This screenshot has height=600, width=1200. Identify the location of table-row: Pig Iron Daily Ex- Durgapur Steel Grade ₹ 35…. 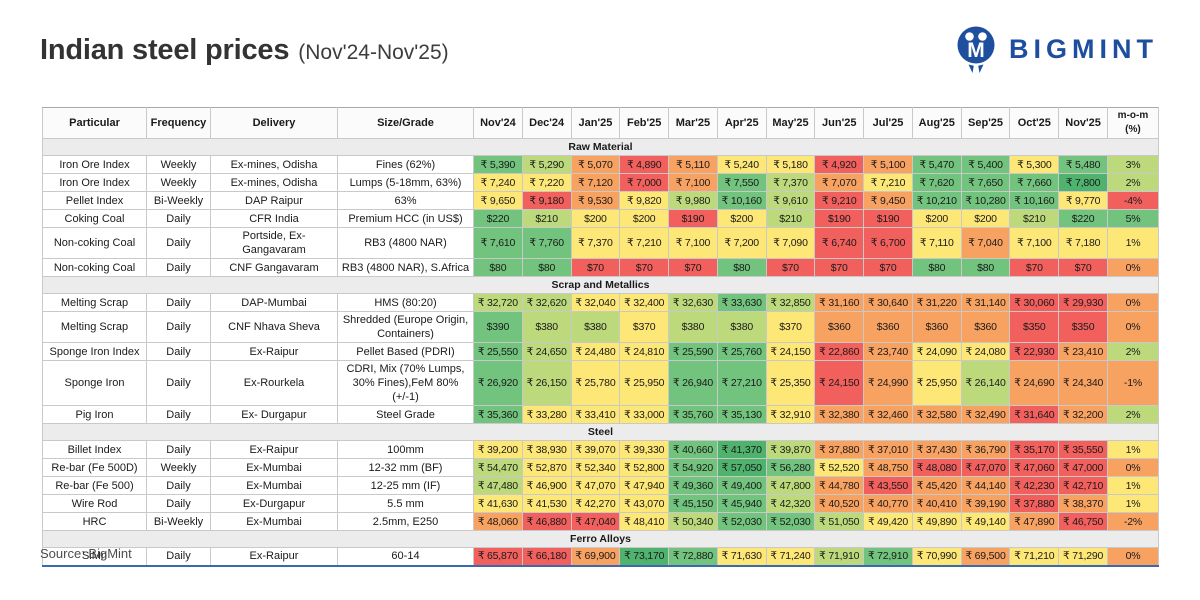
(600, 414).